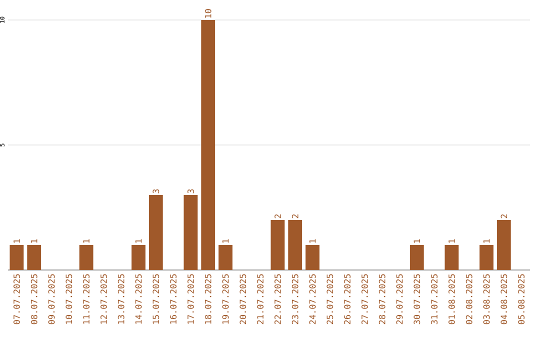  I want to click on x-tick-label: 09.07.2025, so click(51, 299).